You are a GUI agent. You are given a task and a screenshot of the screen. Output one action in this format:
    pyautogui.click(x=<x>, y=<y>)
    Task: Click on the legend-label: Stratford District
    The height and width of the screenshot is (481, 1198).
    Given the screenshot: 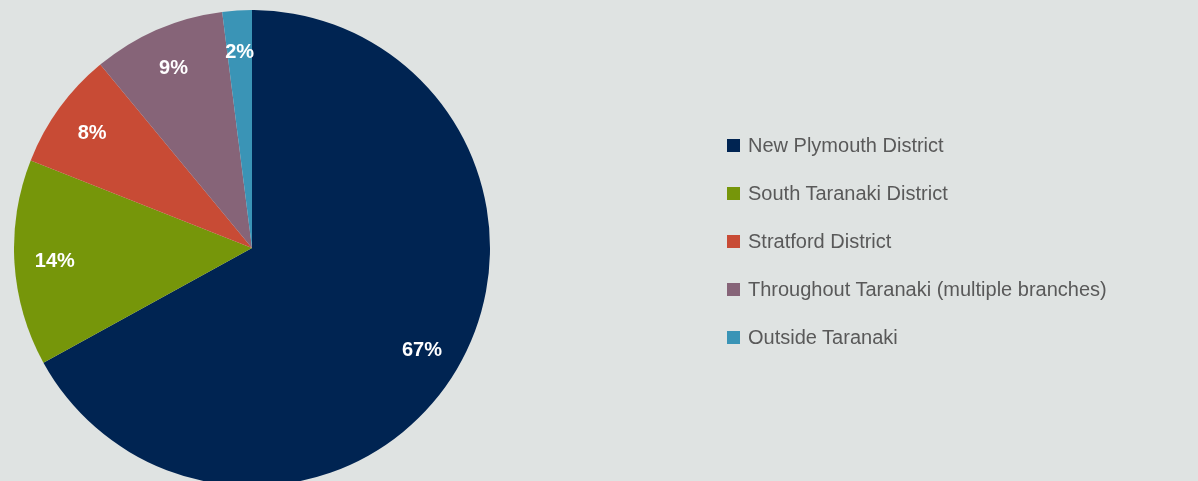 What is the action you would take?
    pyautogui.click(x=820, y=241)
    